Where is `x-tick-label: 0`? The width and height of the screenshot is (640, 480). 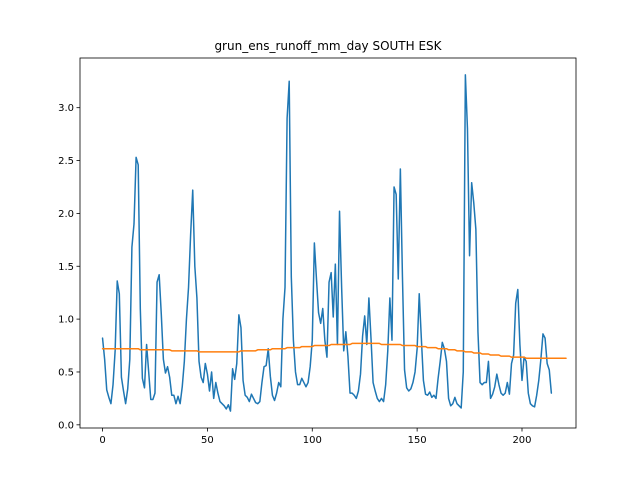
x-tick-label: 0 is located at coordinates (102, 440).